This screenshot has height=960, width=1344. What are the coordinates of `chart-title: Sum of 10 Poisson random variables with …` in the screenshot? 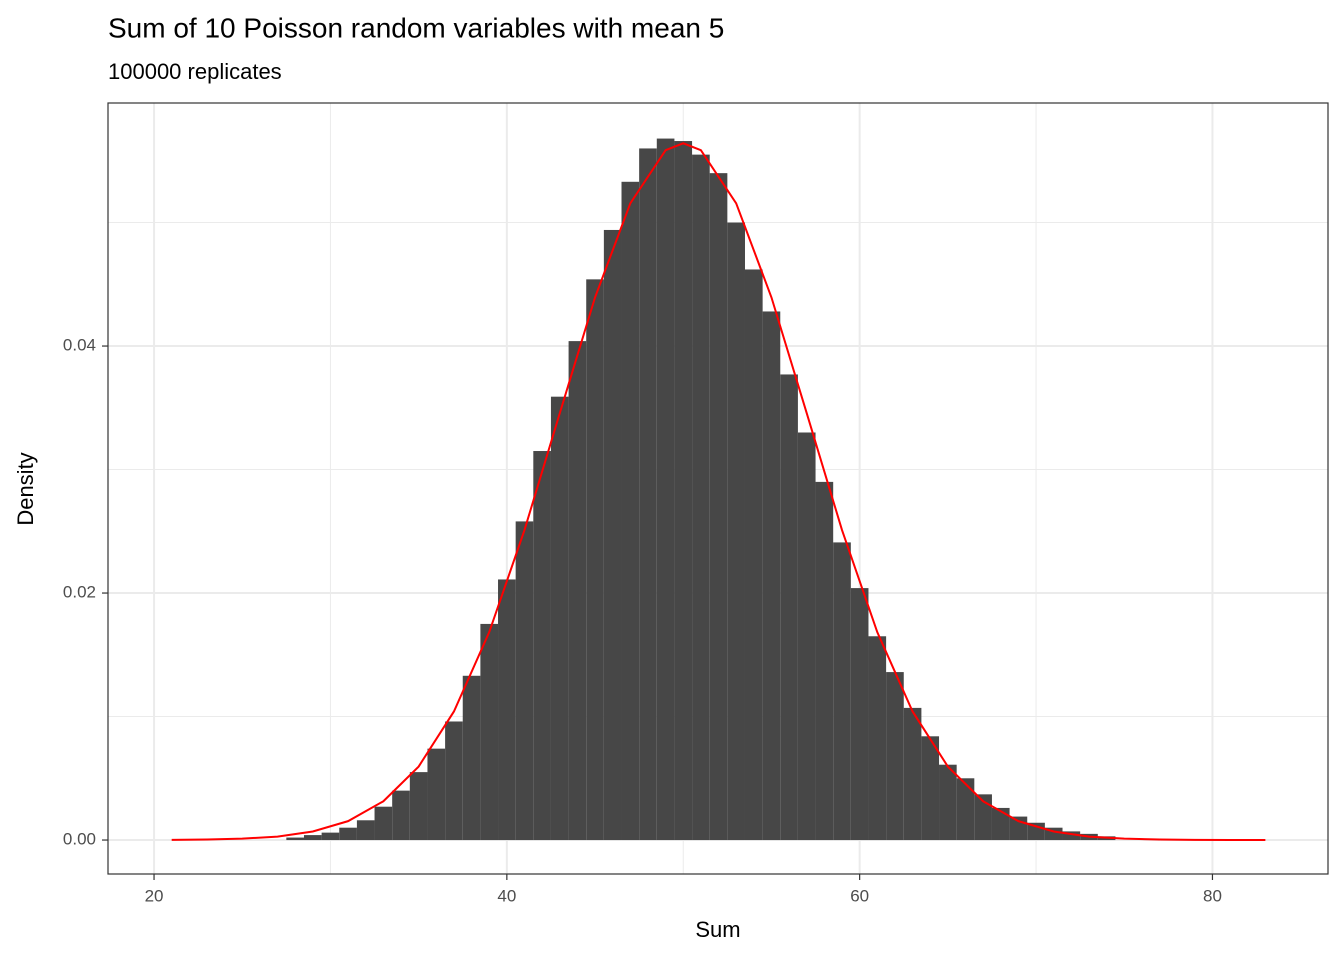 It's located at (416, 27).